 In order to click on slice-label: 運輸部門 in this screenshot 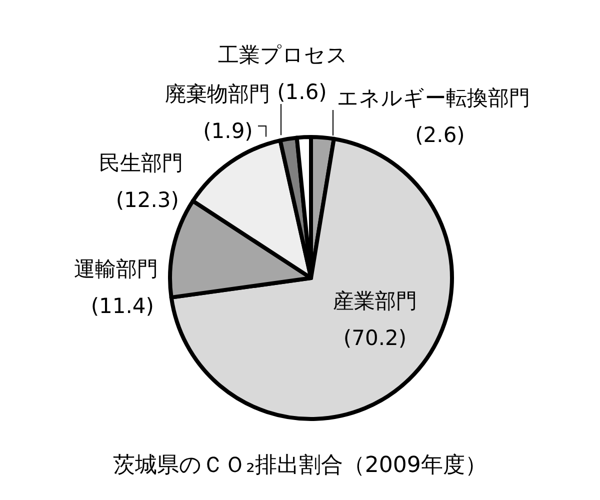, I will do `click(116, 269)`.